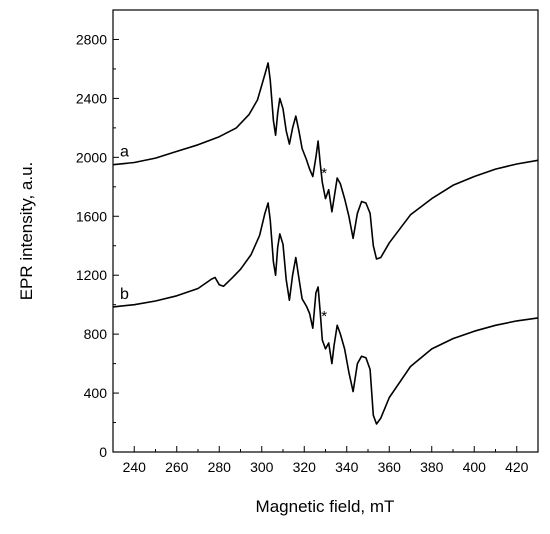 The width and height of the screenshot is (550, 534). What do you see at coordinates (517, 467) in the screenshot?
I see `x-tick-label: 420` at bounding box center [517, 467].